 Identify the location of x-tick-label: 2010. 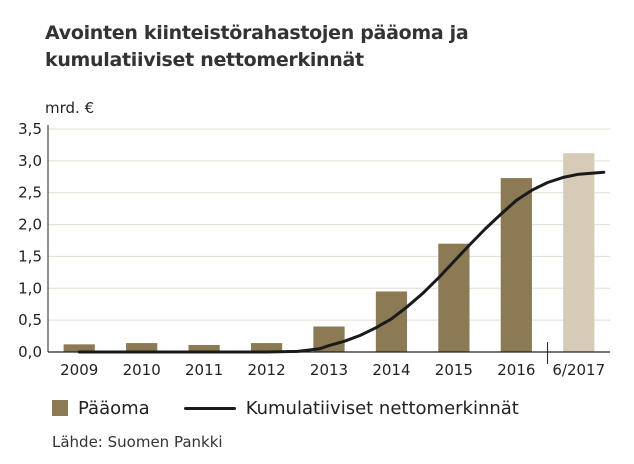
(142, 370).